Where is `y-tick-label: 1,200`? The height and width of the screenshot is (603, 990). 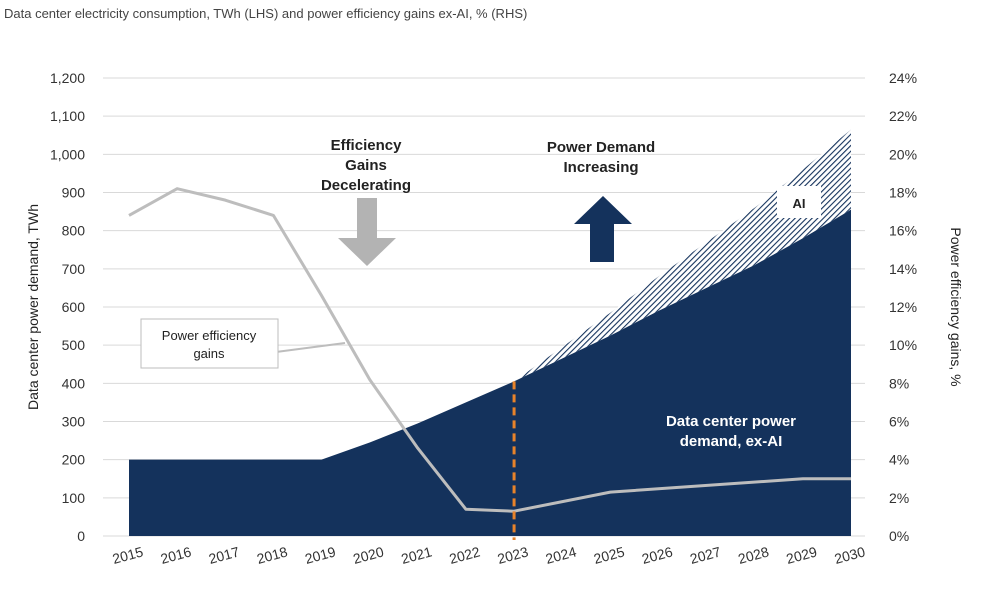 y-tick-label: 1,200 is located at coordinates (67, 78).